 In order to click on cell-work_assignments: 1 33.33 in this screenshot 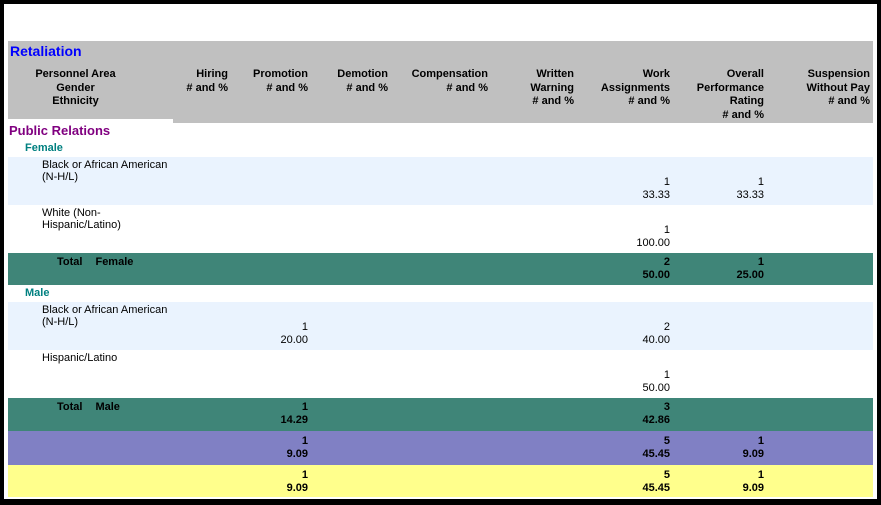, I will do `click(625, 181)`.